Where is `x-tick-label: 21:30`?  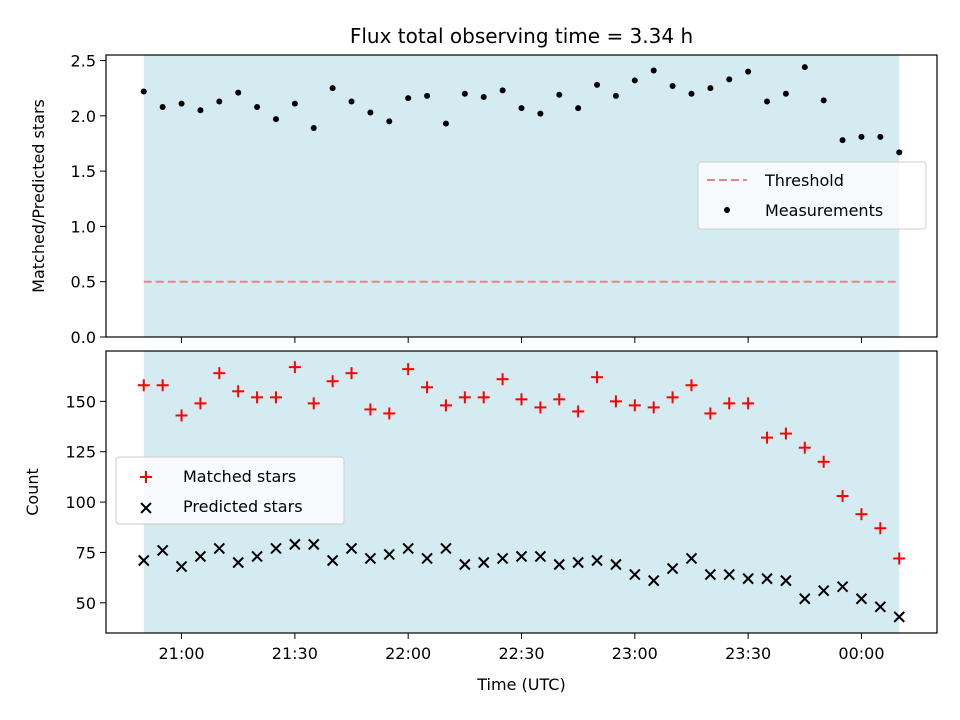 x-tick-label: 21:30 is located at coordinates (295, 653).